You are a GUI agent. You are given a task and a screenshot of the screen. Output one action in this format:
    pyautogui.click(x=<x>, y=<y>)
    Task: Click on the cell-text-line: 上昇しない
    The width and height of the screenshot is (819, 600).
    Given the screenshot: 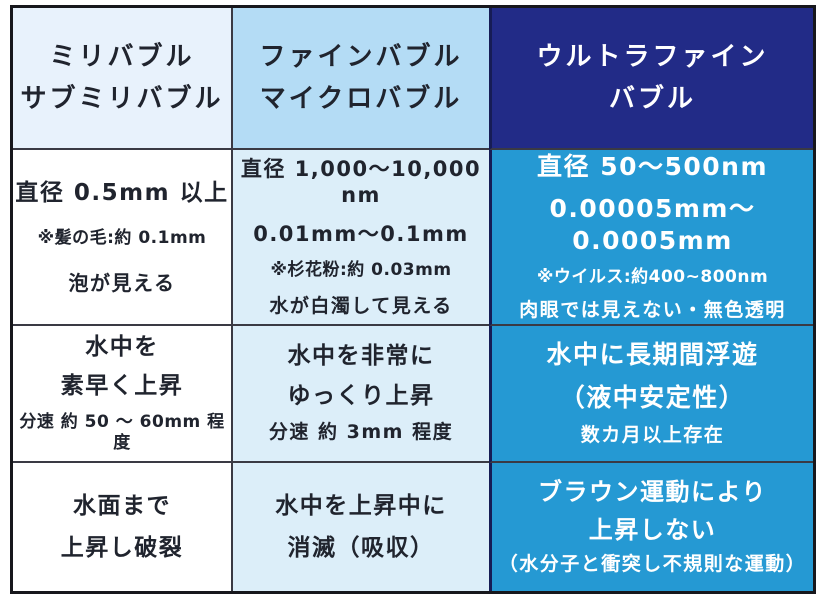 What is the action you would take?
    pyautogui.click(x=652, y=530)
    